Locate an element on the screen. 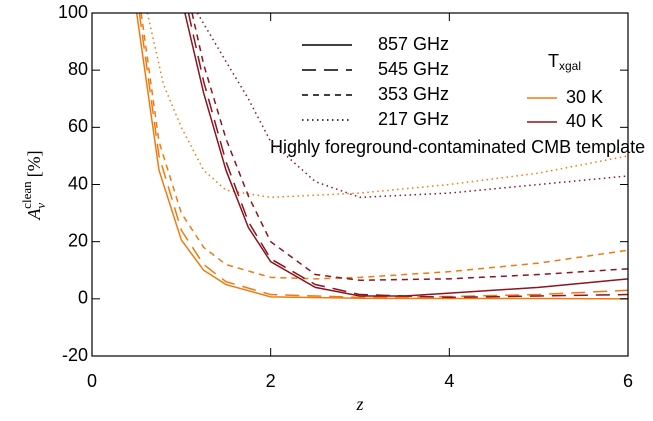 The image size is (653, 421). y-tick-label: 100 is located at coordinates (73, 12).